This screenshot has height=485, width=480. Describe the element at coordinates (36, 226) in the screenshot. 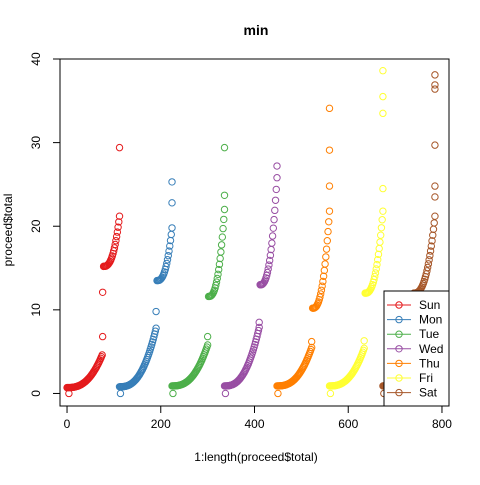

I see `y-tick-label: 20` at that location.